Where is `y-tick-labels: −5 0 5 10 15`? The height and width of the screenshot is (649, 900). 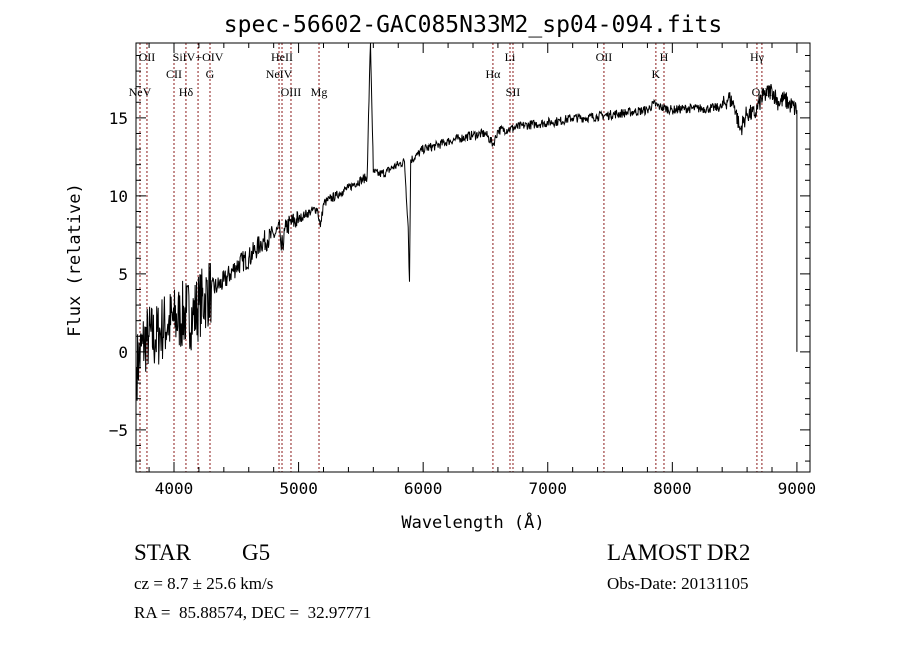
y-tick-labels: −5 0 5 10 15 is located at coordinates (118, 274).